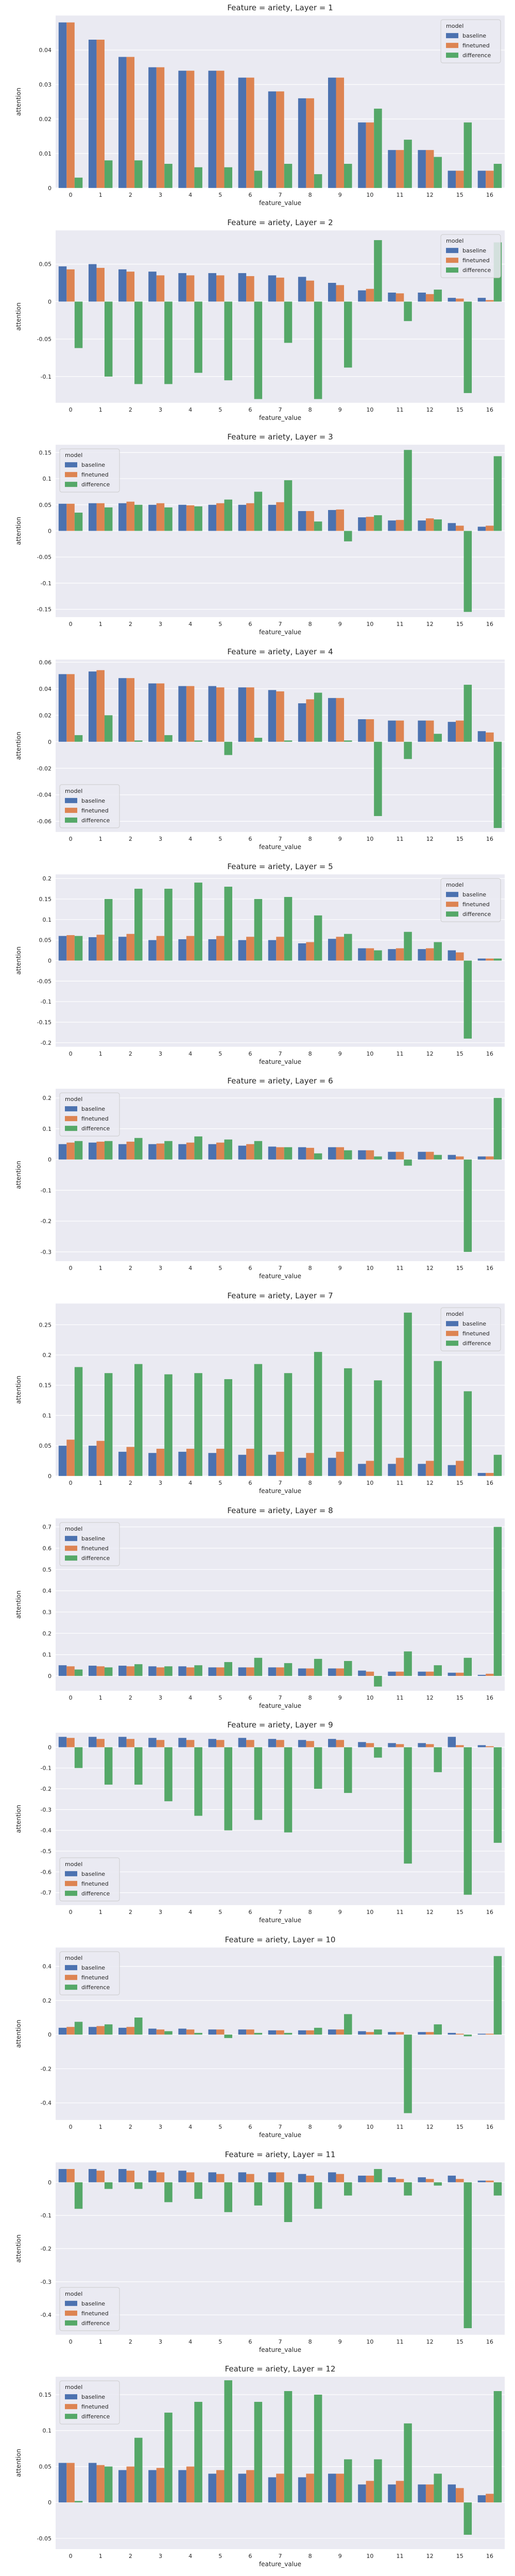 The image size is (515, 2576). What do you see at coordinates (45, 2395) in the screenshot?
I see `y-tick-label: 0.15` at bounding box center [45, 2395].